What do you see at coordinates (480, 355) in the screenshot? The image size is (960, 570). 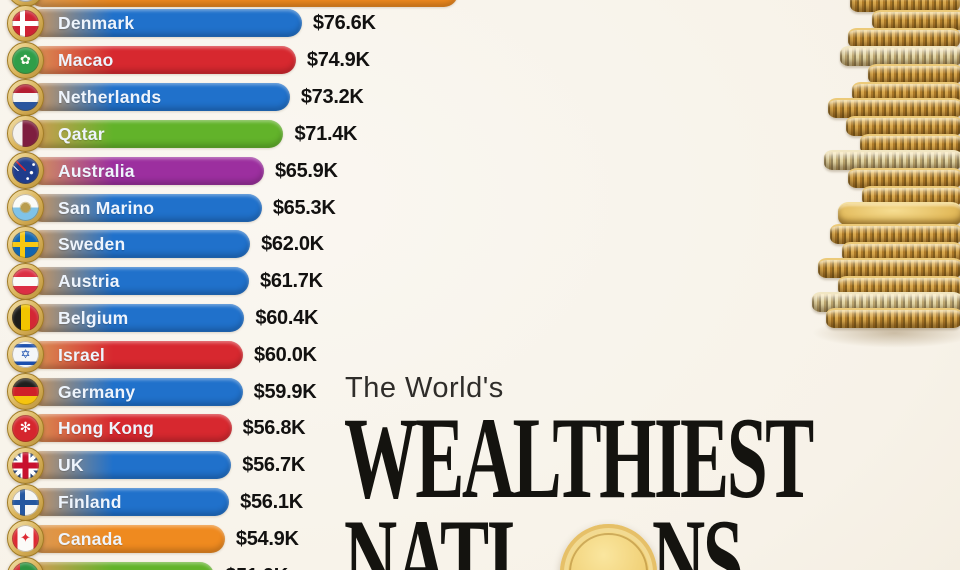 I see `bar-row-israel: Israel $60.0K` at bounding box center [480, 355].